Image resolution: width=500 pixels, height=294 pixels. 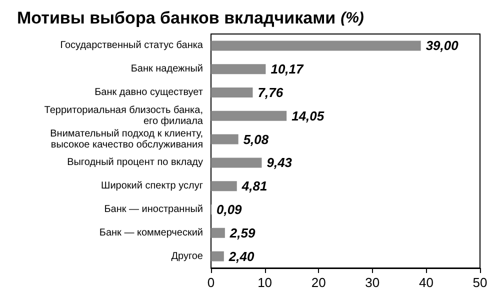 I want to click on y-tick-label: Банк надежный, so click(x=166, y=69).